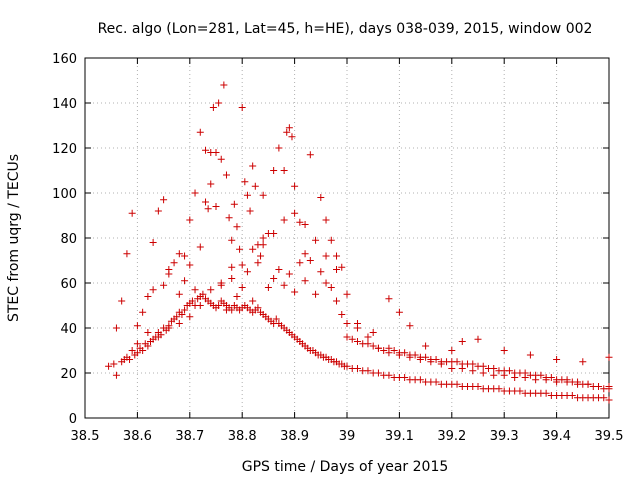  Describe the element at coordinates (189, 436) in the screenshot. I see `x-tick-label: 38.7` at that location.